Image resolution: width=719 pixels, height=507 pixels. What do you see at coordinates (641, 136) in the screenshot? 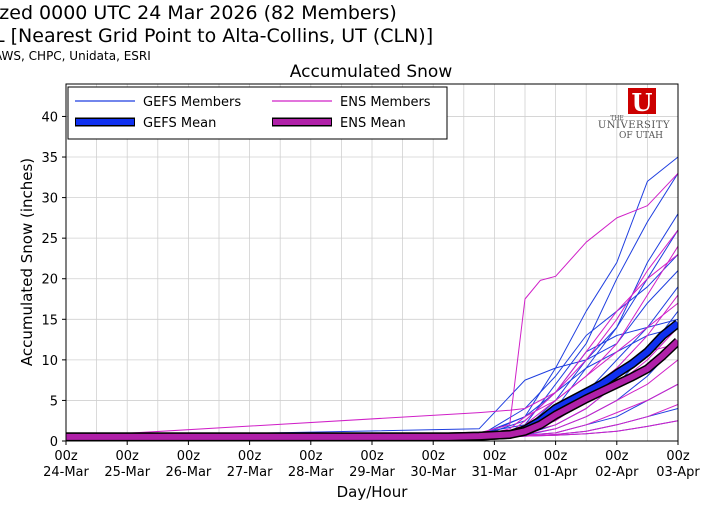
I see `logo-of-utah: OF UTAH` at bounding box center [641, 136].